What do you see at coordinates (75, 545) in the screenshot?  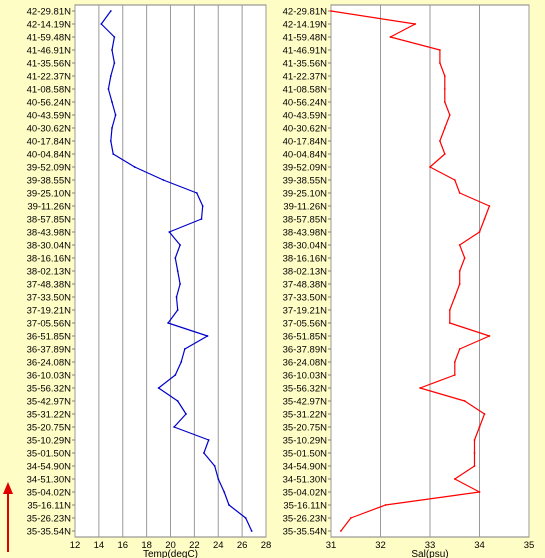 I see `x-tick-label: 12` at bounding box center [75, 545].